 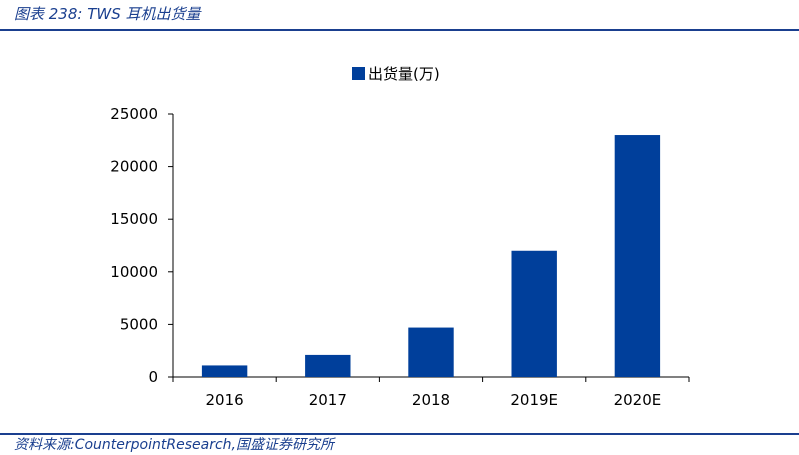 I want to click on x-tick-label: 2020E, so click(x=638, y=400).